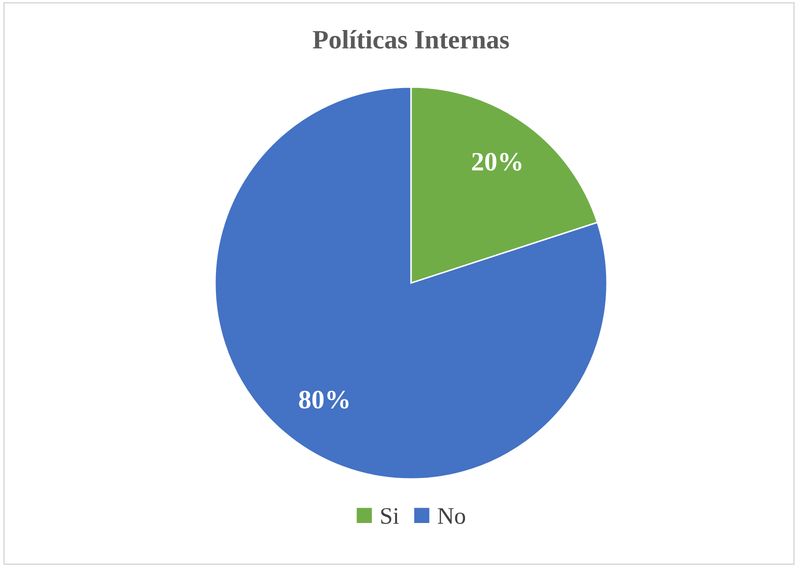  What do you see at coordinates (324, 399) in the screenshot?
I see `data-label: 80%` at bounding box center [324, 399].